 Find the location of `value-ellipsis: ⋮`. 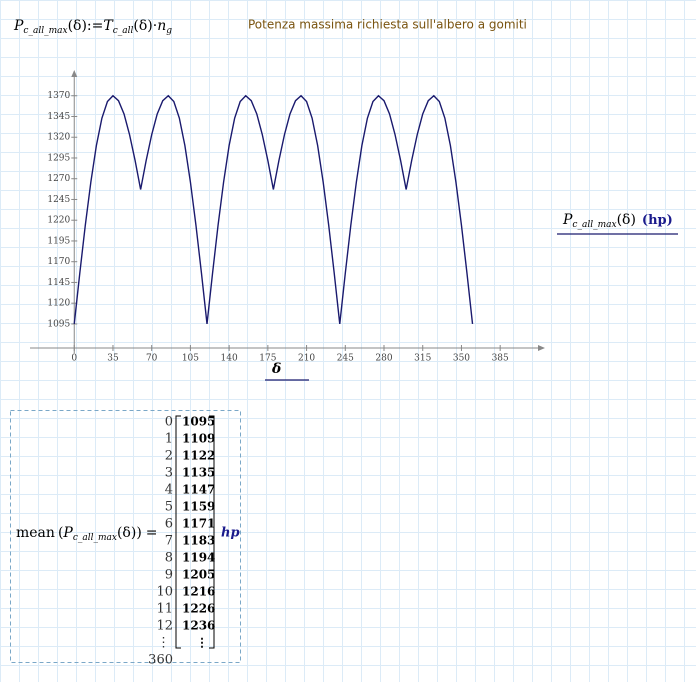

value-ellipsis: ⋮ is located at coordinates (202, 643).